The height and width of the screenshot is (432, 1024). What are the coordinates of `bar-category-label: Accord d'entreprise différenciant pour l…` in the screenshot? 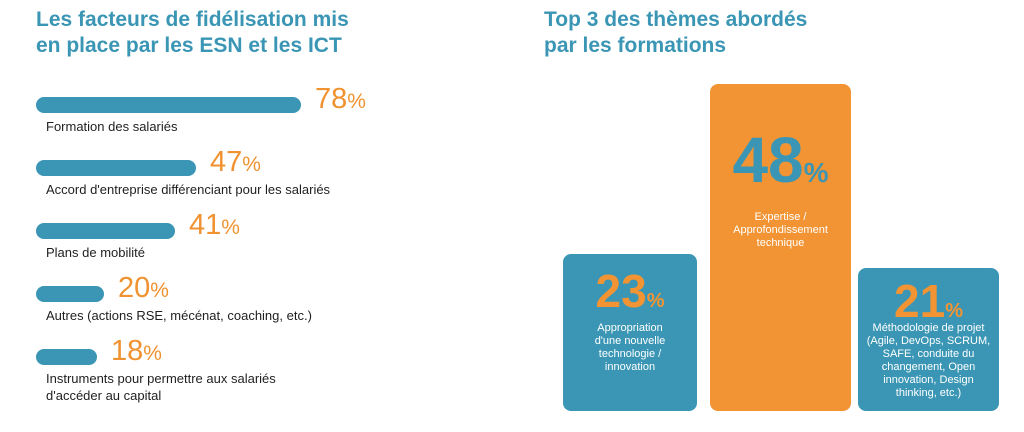 It's located at (188, 189).